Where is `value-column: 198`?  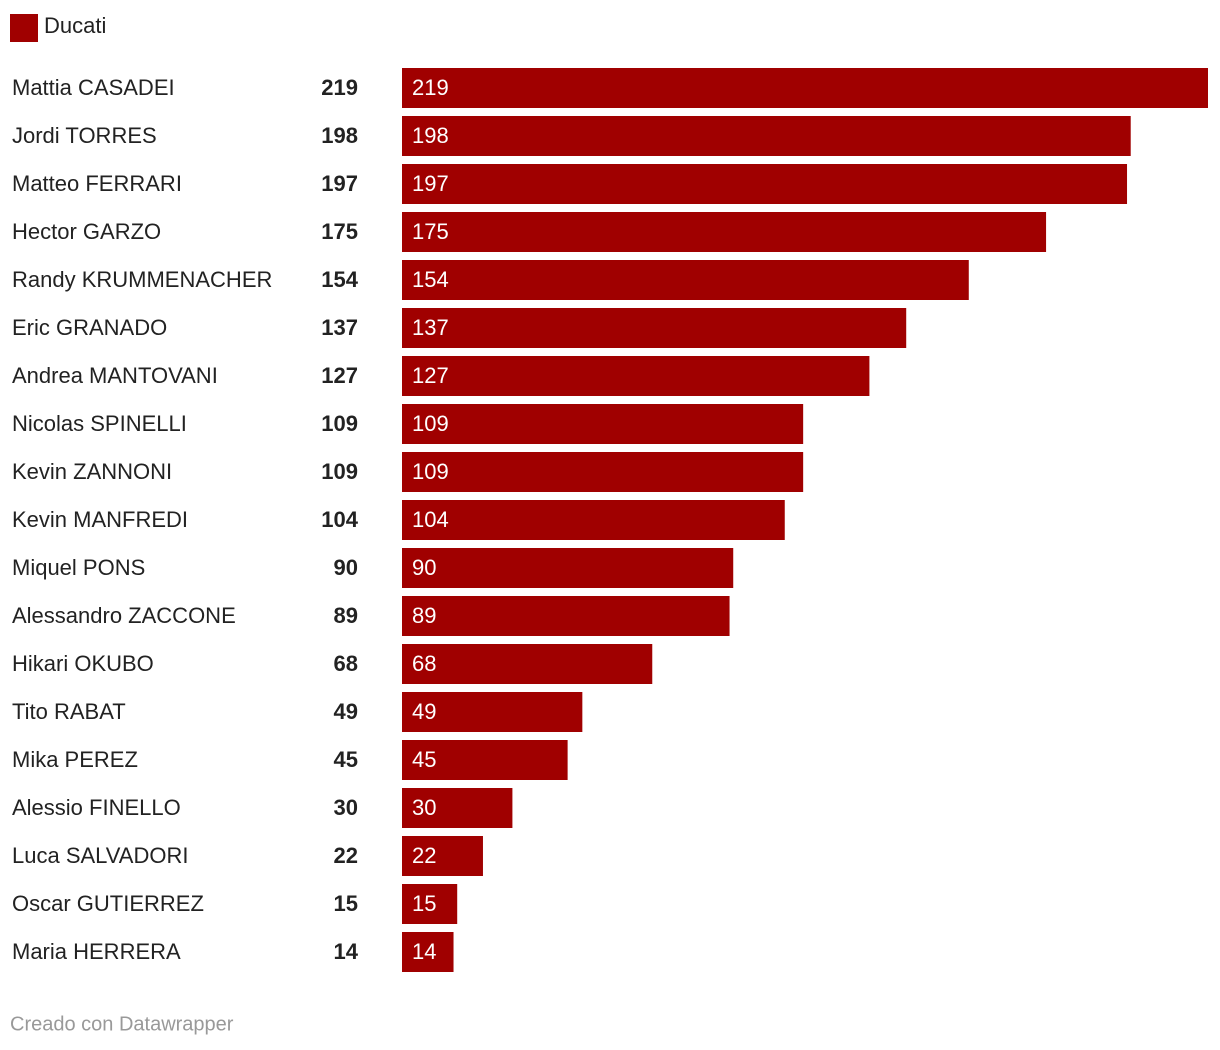 value-column: 198 is located at coordinates (339, 135).